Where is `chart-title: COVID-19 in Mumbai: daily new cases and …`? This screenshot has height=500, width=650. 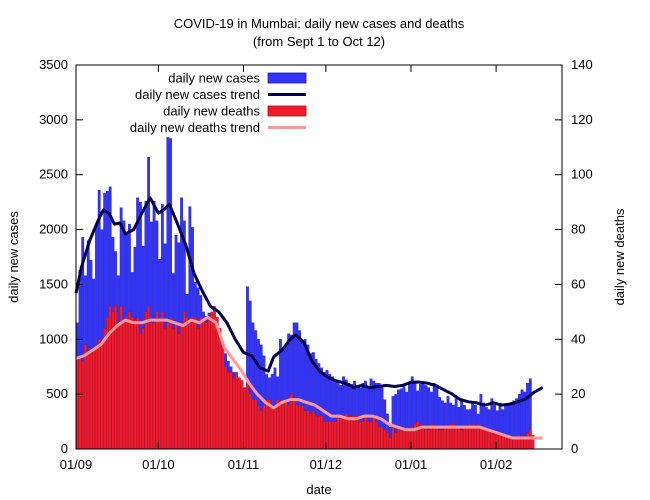 chart-title: COVID-19 in Mumbai: daily new cases and … is located at coordinates (319, 23).